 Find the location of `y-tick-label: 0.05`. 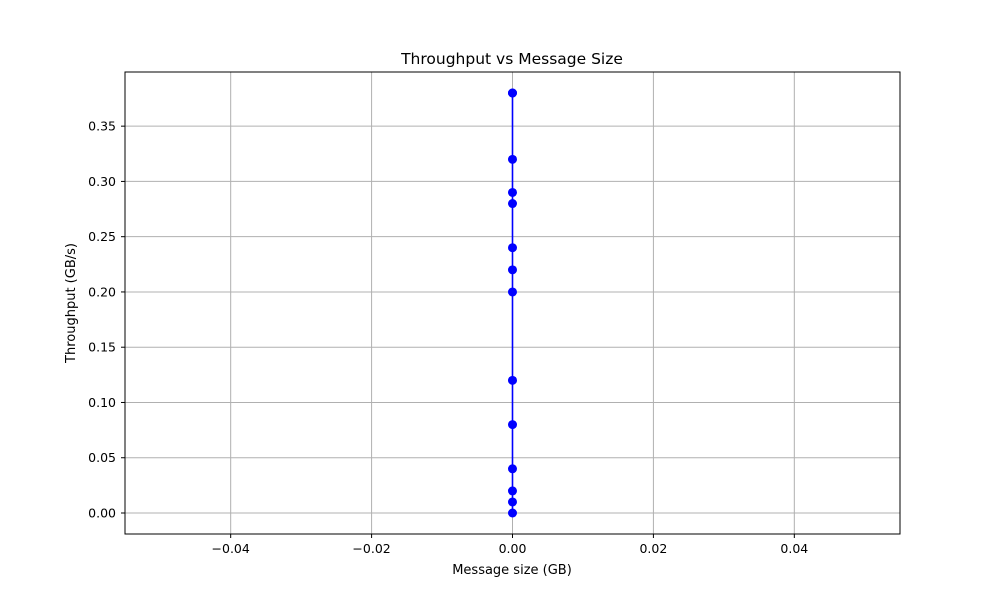

y-tick-label: 0.05 is located at coordinates (102, 457).